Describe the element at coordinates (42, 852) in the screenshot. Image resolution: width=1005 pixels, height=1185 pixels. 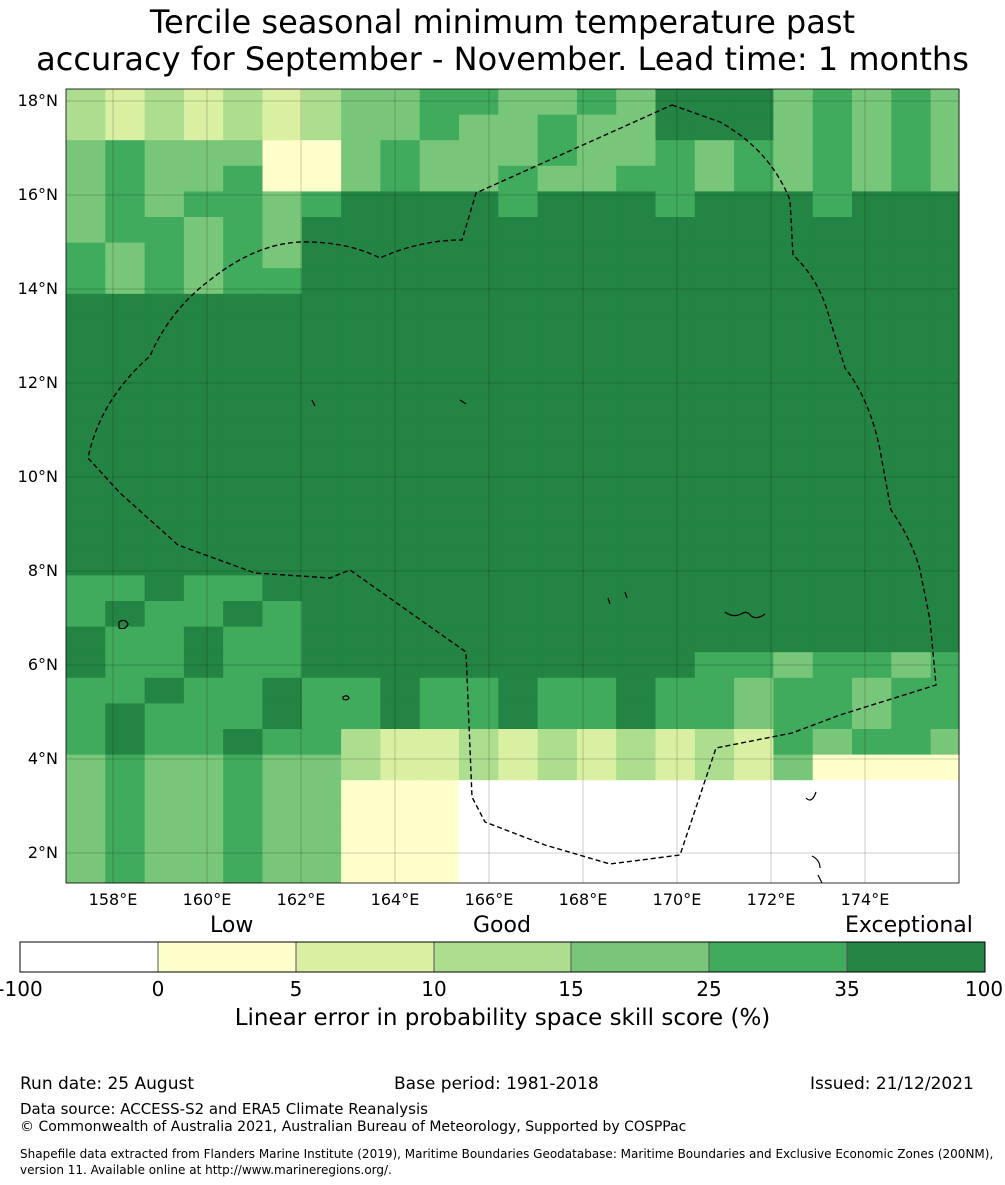
I see `lat-label-2: 2°N` at that location.